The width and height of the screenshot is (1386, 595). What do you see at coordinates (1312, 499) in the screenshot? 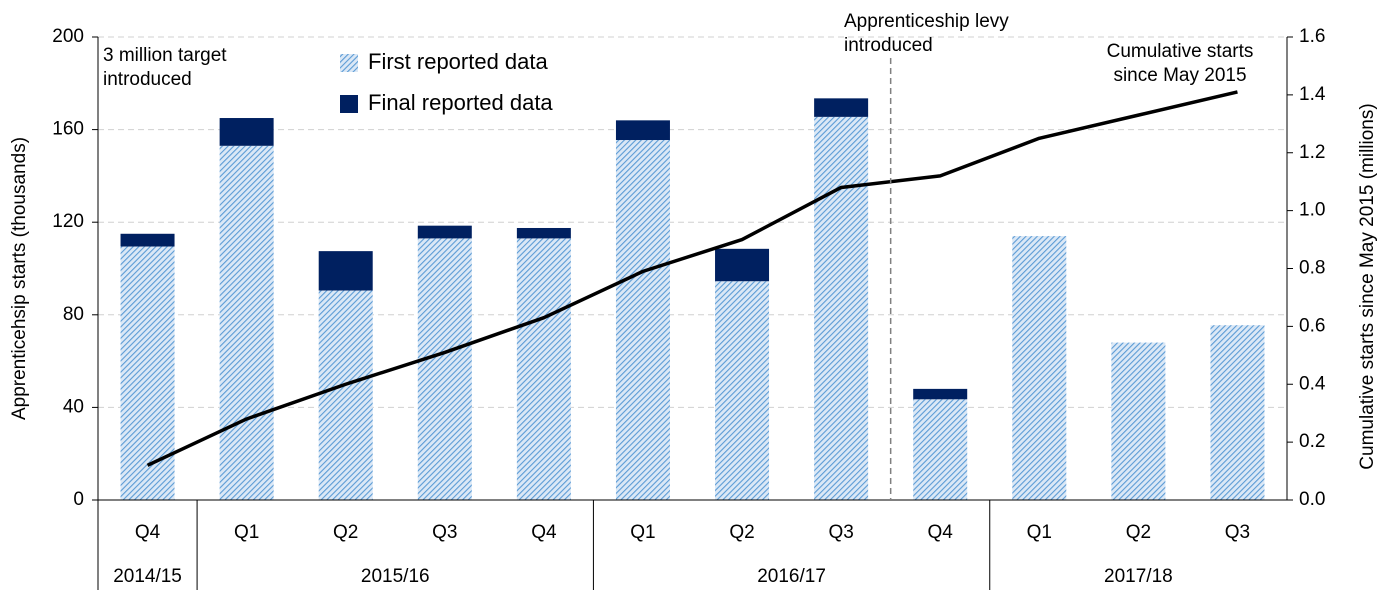
I see `y2-tick-label: 0.0` at bounding box center [1312, 499].